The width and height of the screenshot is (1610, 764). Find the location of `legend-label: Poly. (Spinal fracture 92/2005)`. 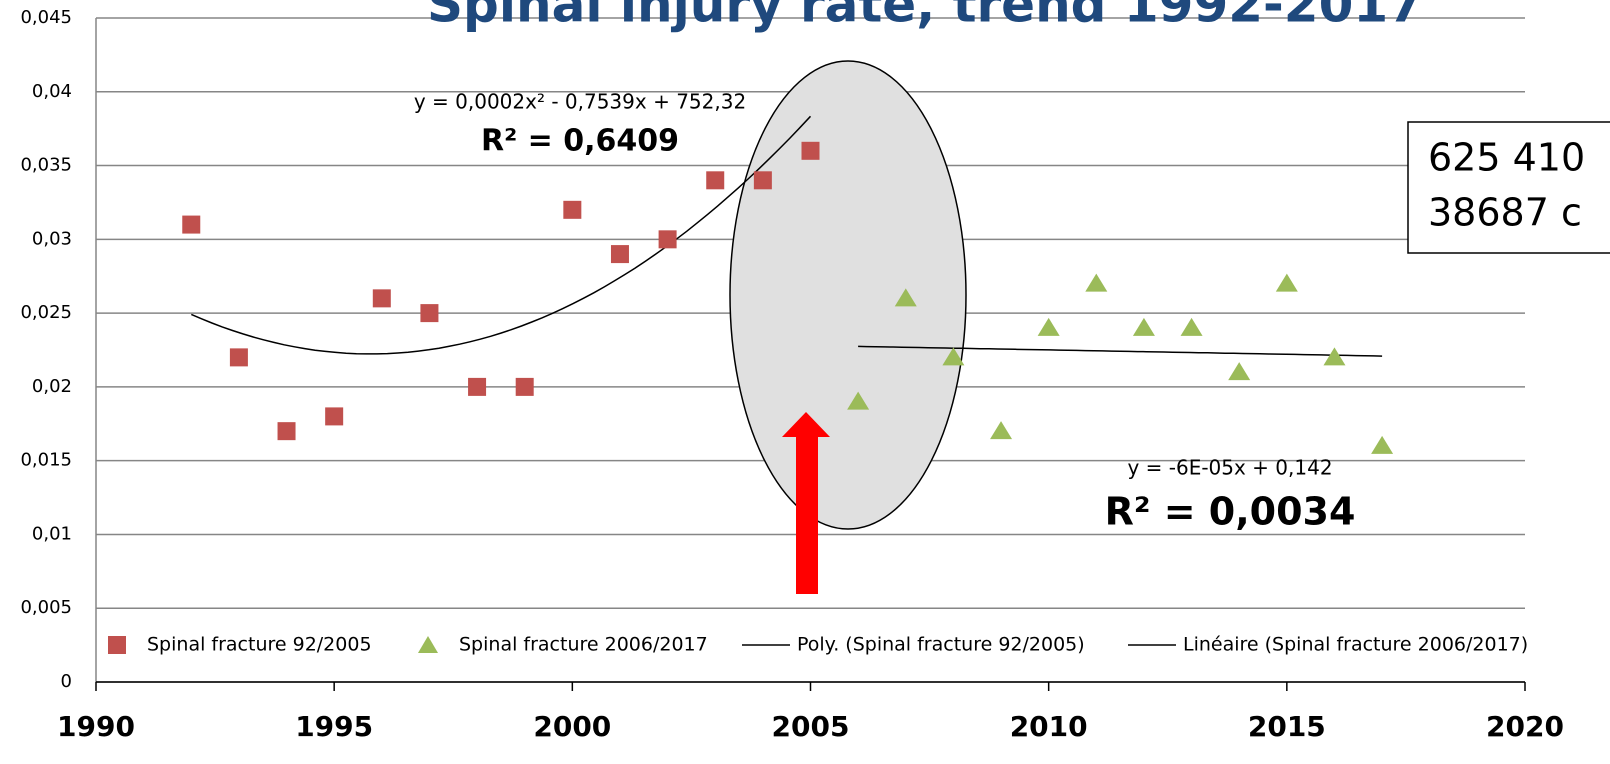

legend-label: Poly. (Spinal fracture 92/2005) is located at coordinates (941, 645).